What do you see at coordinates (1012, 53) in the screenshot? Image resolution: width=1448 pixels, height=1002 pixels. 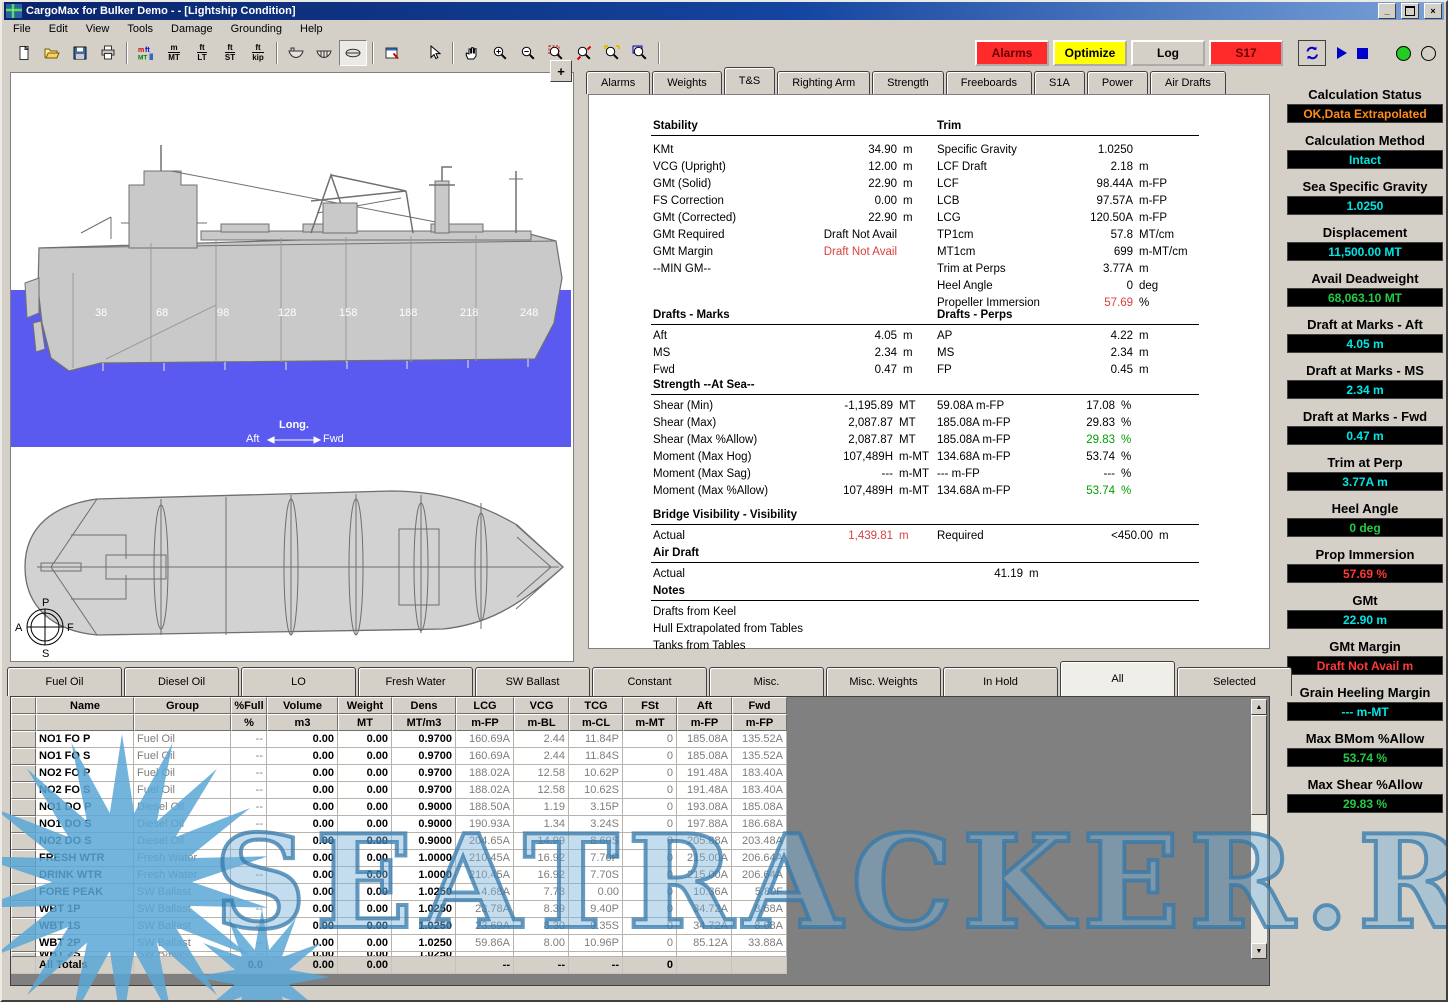 I see `alarms-button: Alarms` at bounding box center [1012, 53].